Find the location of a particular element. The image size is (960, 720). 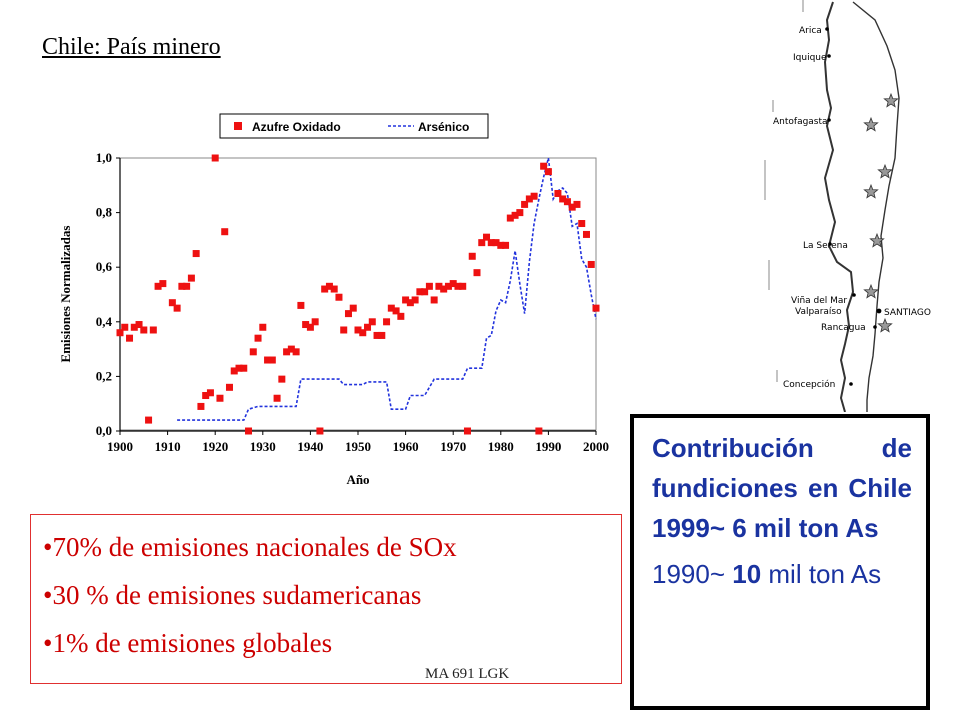

legend-label-azufre: Azufre Oxidado is located at coordinates (296, 127).